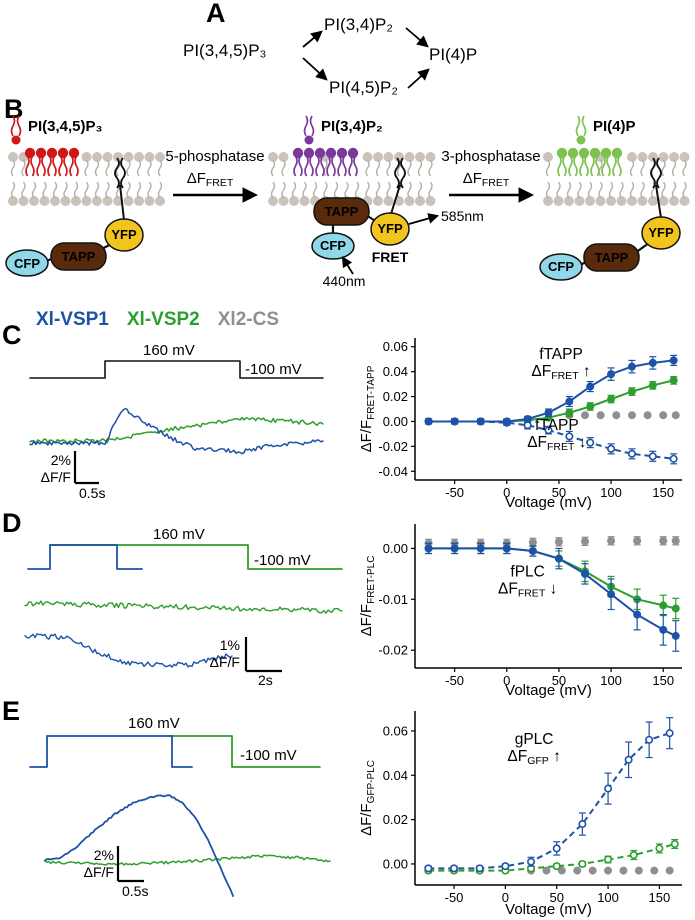 This screenshot has height=920, width=695. I want to click on panel-d-label: D, so click(12, 523).